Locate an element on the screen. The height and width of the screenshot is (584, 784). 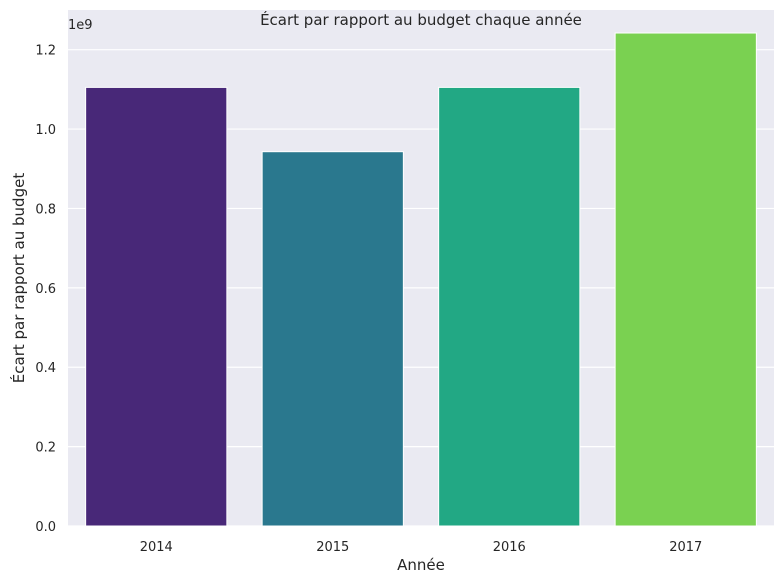
y-tick-label: 0.0 is located at coordinates (45, 527).